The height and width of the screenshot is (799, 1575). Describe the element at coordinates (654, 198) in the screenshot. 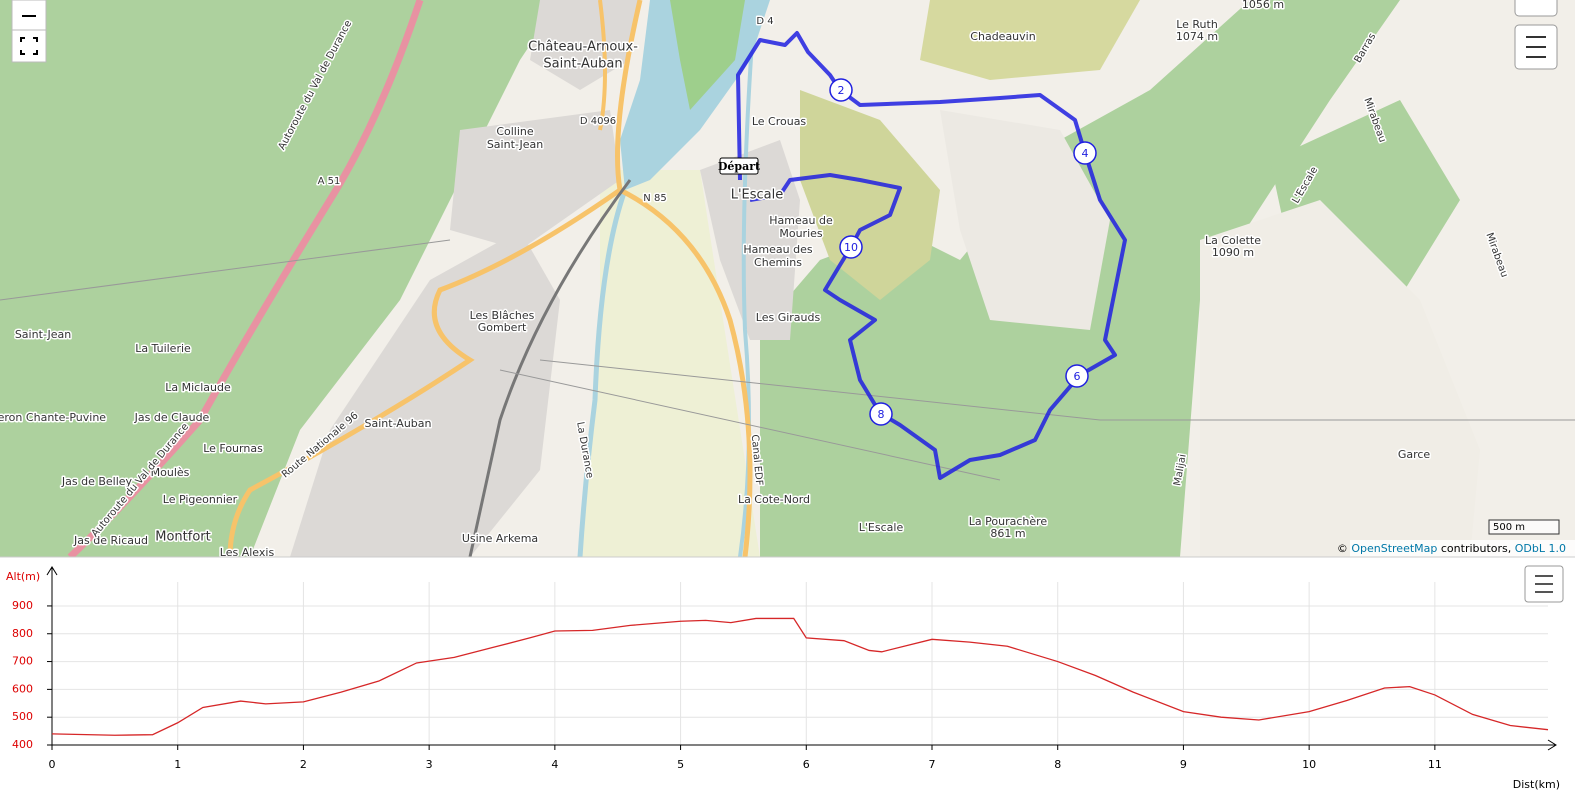

I see `map-label: N 85` at that location.